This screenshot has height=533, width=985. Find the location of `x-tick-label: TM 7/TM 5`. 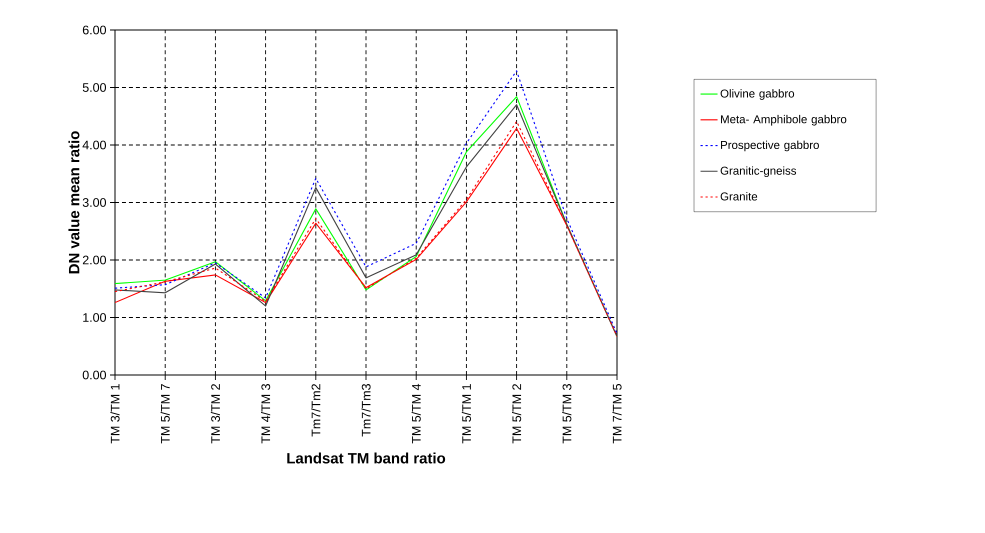

x-tick-label: TM 7/TM 5 is located at coordinates (617, 414).